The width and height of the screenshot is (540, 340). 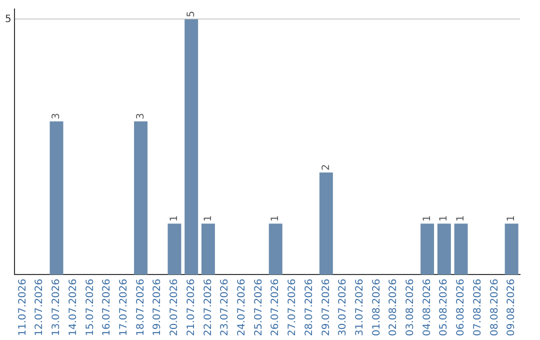 What do you see at coordinates (174, 307) in the screenshot?
I see `x-tick-label: 20.07.2026` at bounding box center [174, 307].